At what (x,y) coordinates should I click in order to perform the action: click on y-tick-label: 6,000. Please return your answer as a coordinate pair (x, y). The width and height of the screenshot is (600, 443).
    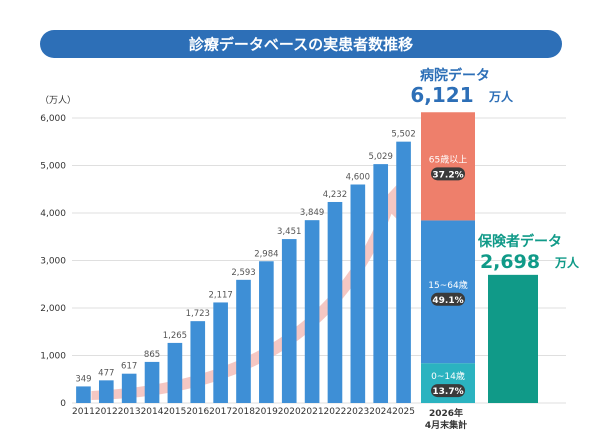
    Looking at the image, I should click on (53, 119).